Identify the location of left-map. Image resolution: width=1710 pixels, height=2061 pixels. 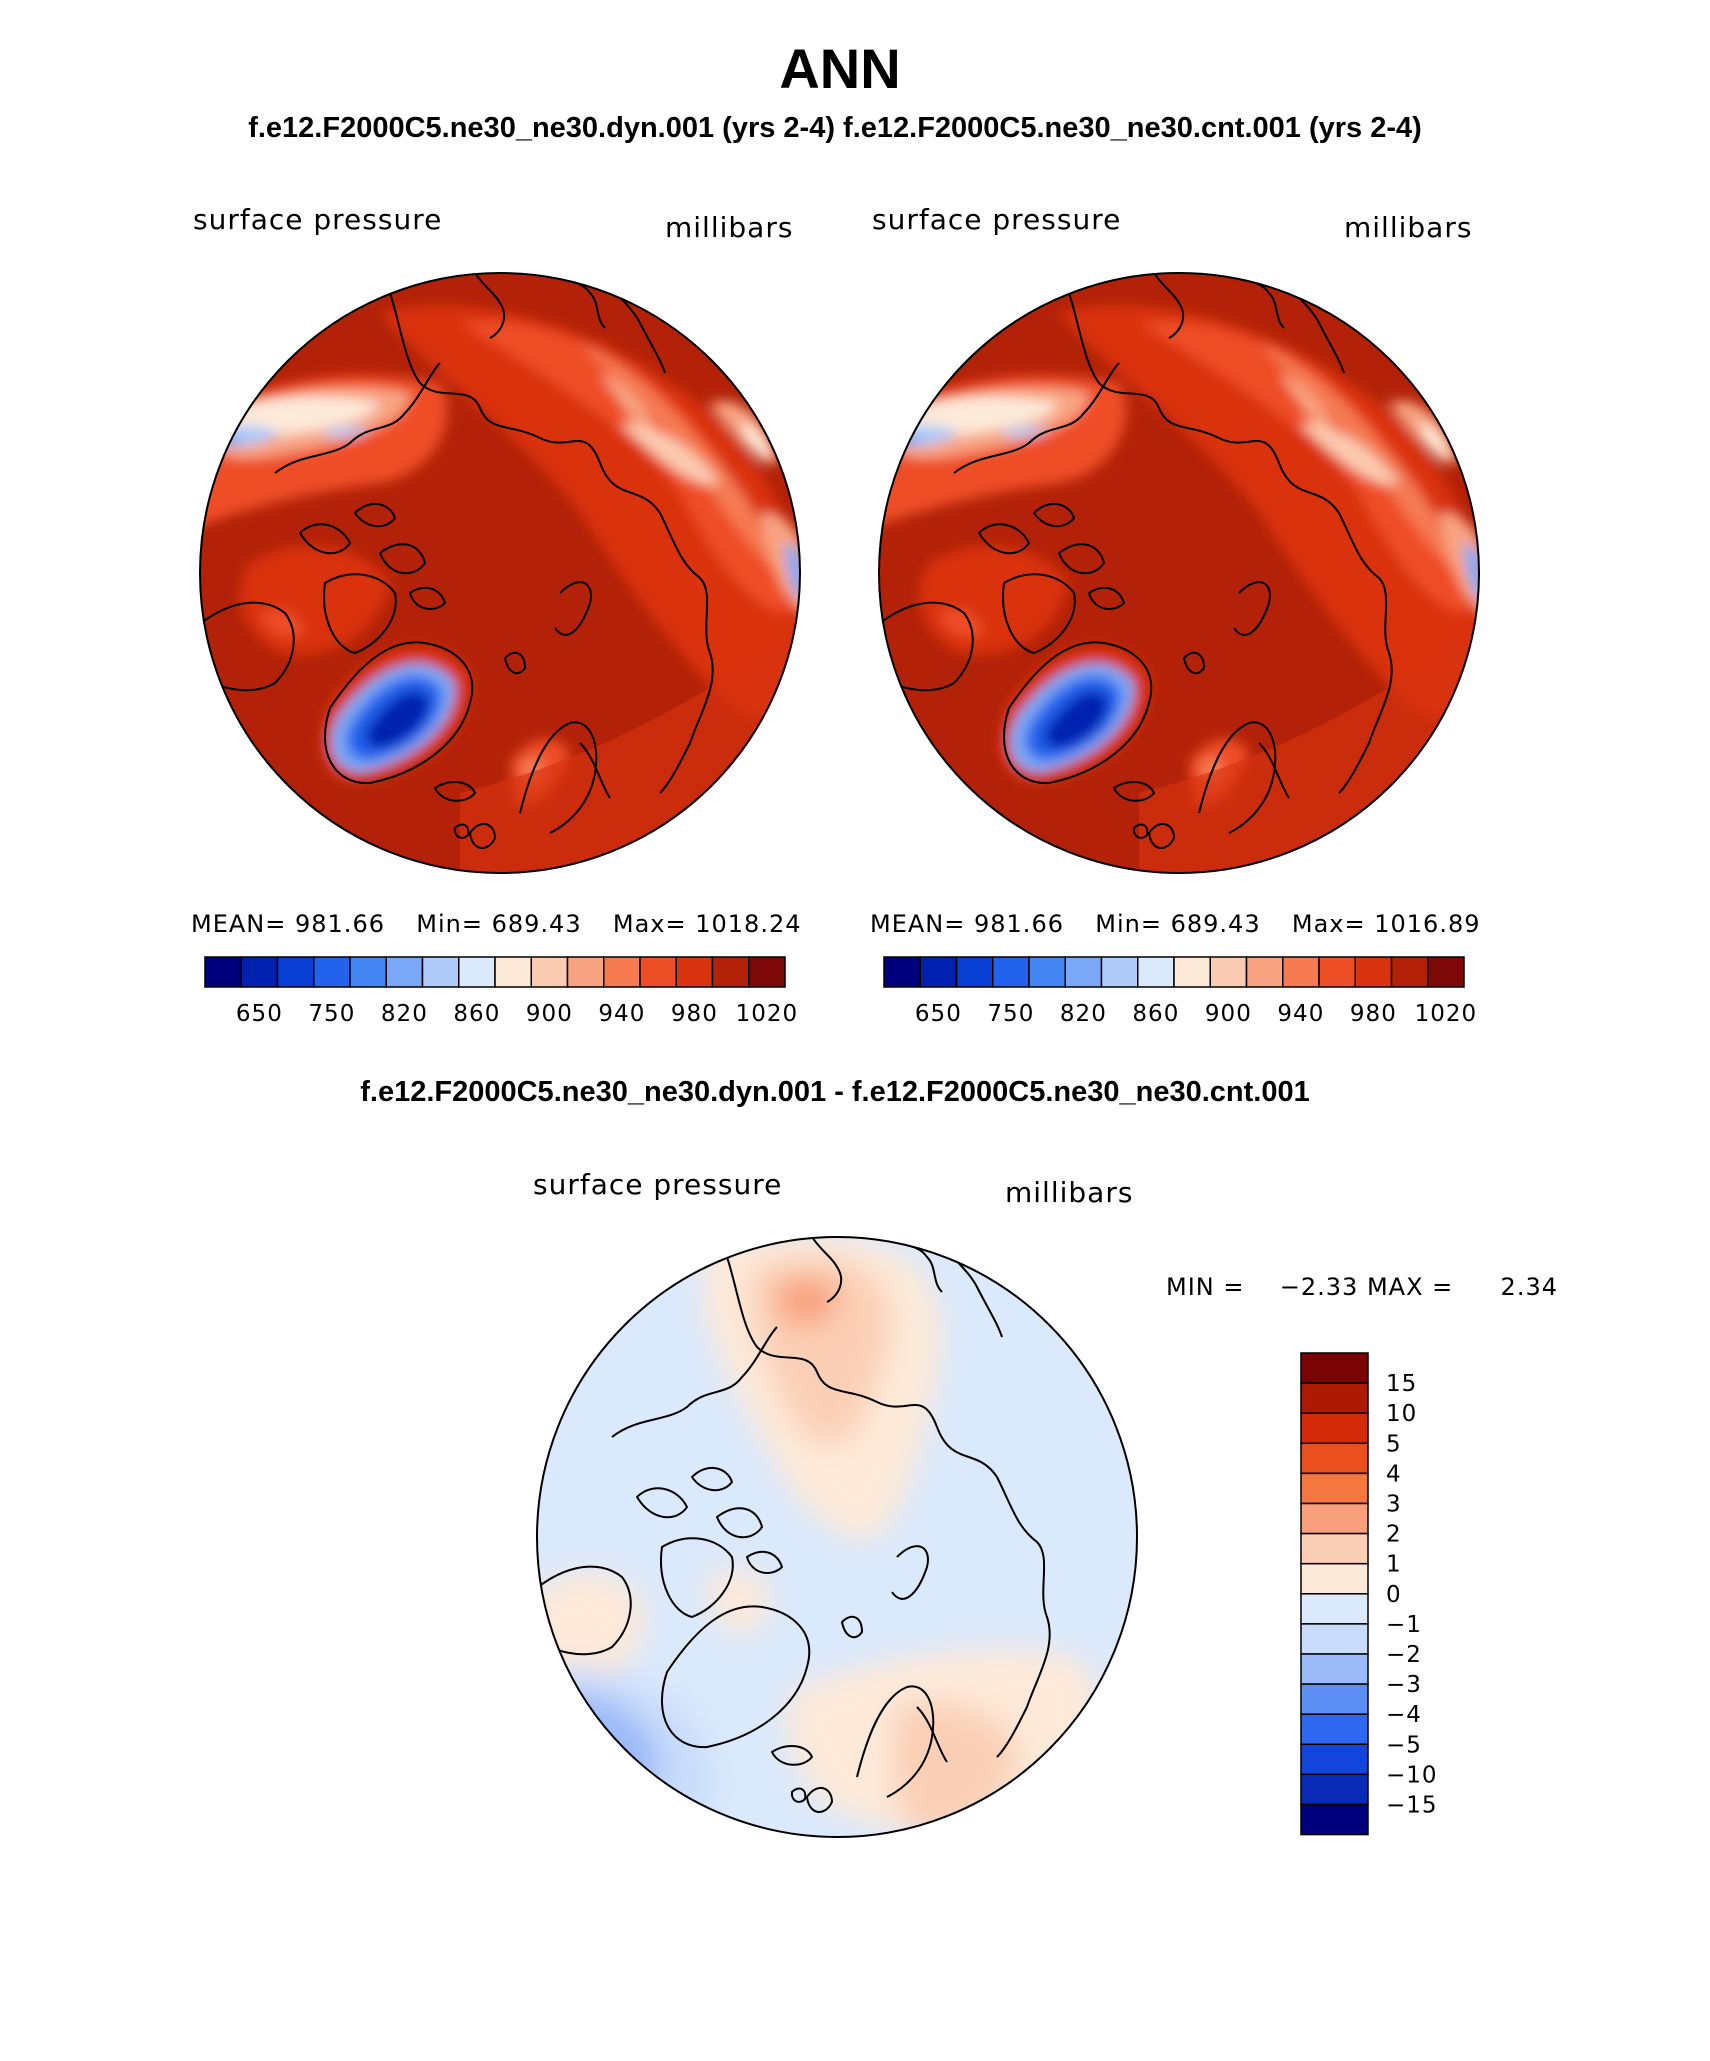
(510, 583).